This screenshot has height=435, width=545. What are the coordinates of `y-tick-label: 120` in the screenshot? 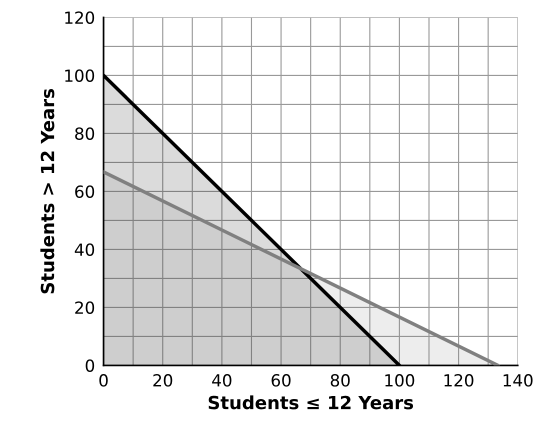 It's located at (79, 17).